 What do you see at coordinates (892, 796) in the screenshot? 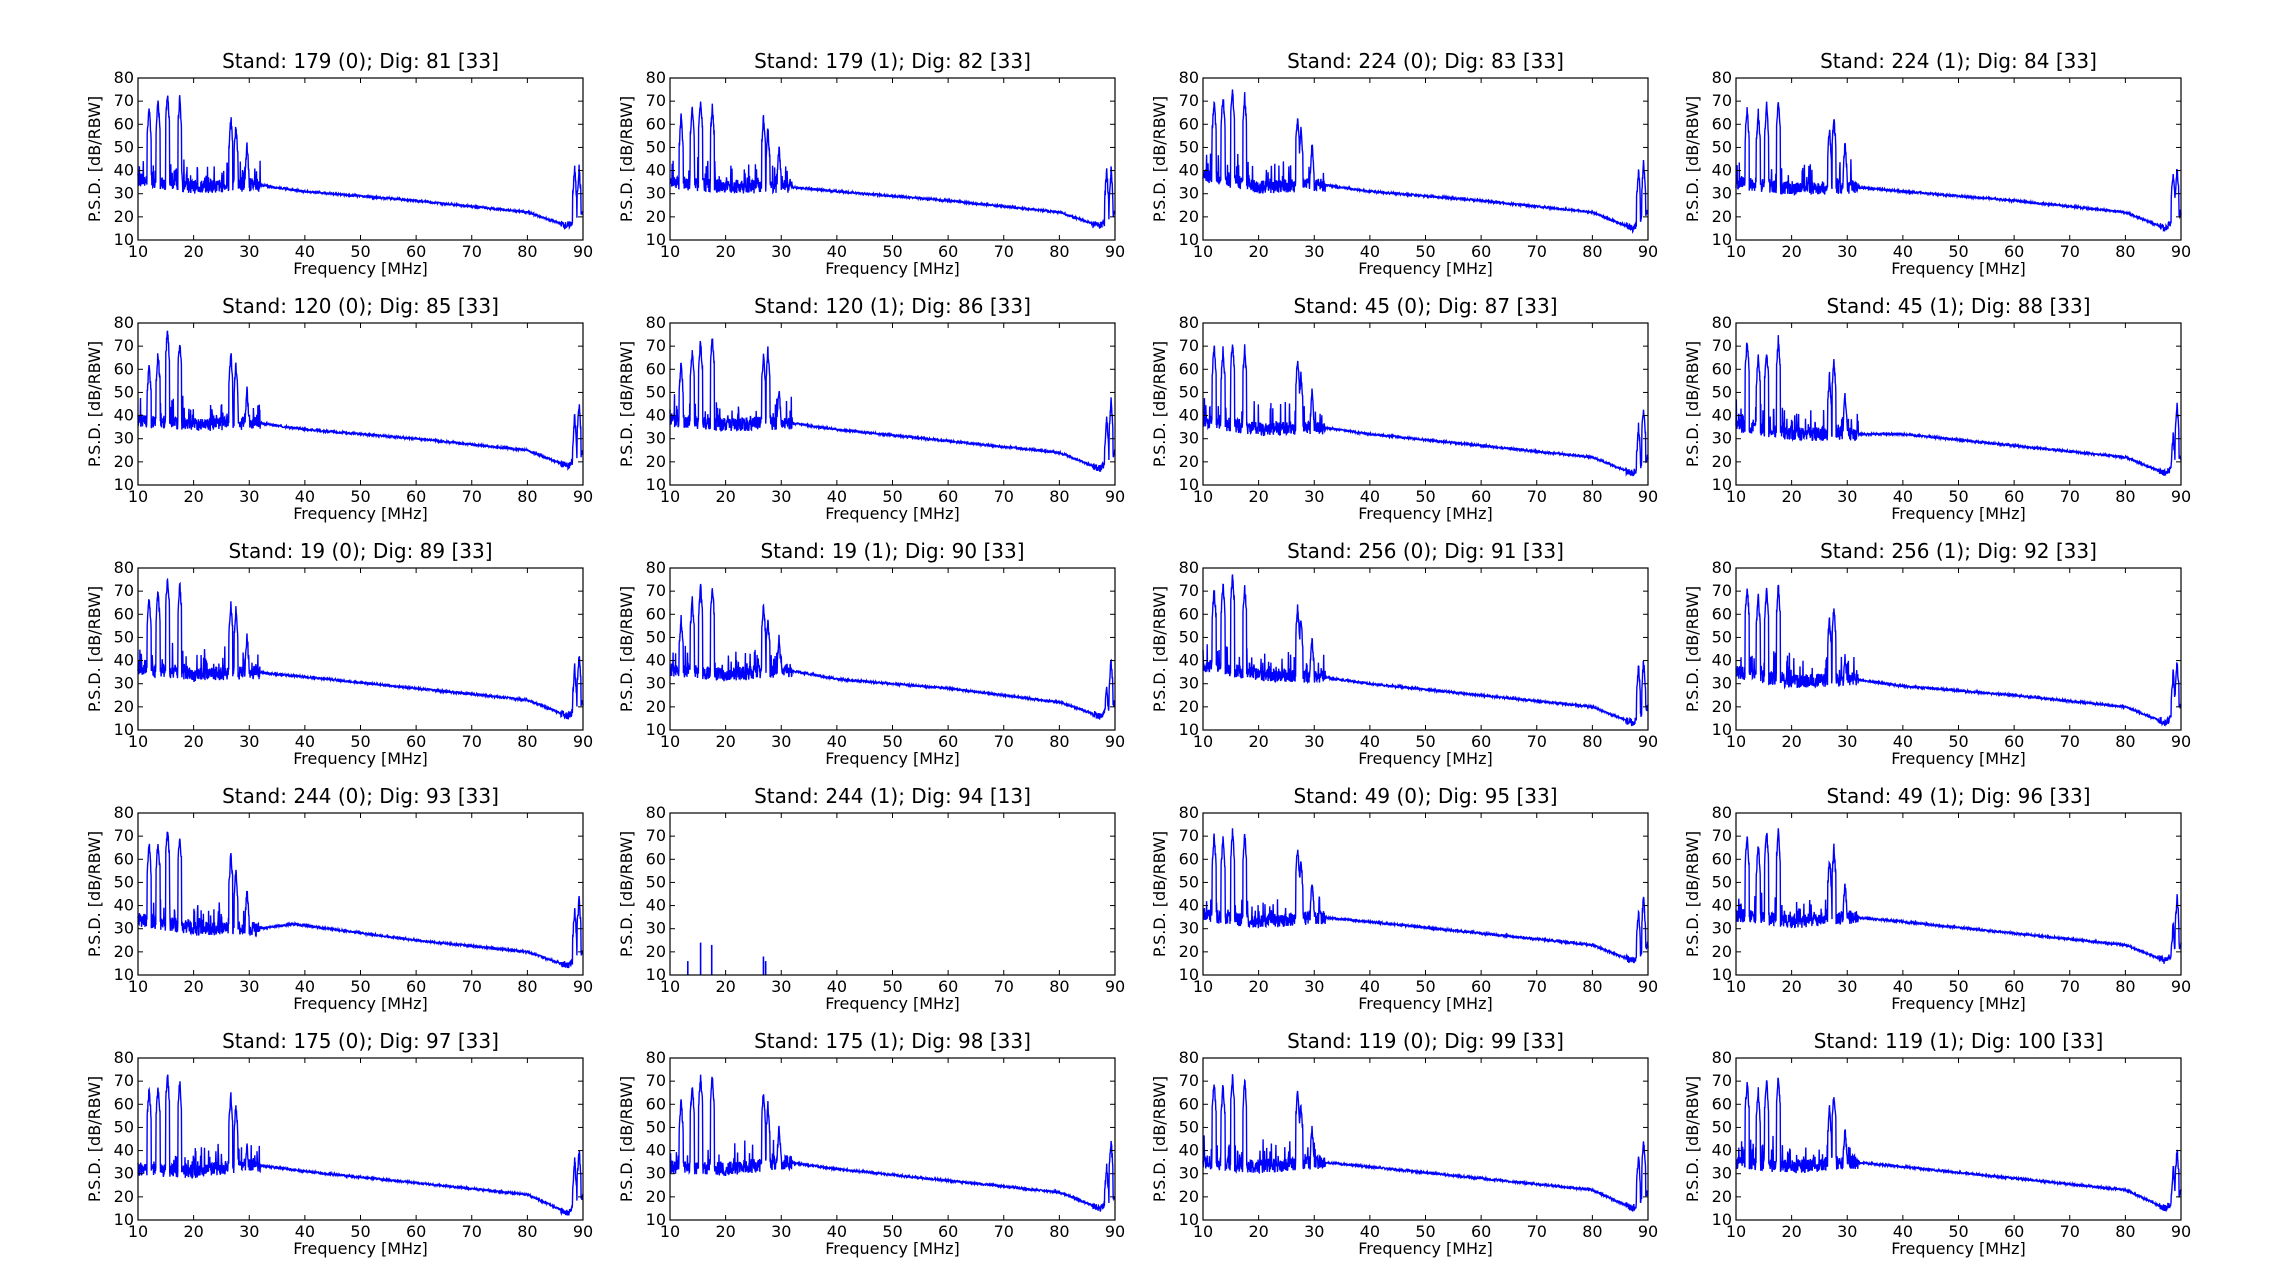
I see `subplot-title: Stand: 244 (1); Dig: 94 [13]` at bounding box center [892, 796].